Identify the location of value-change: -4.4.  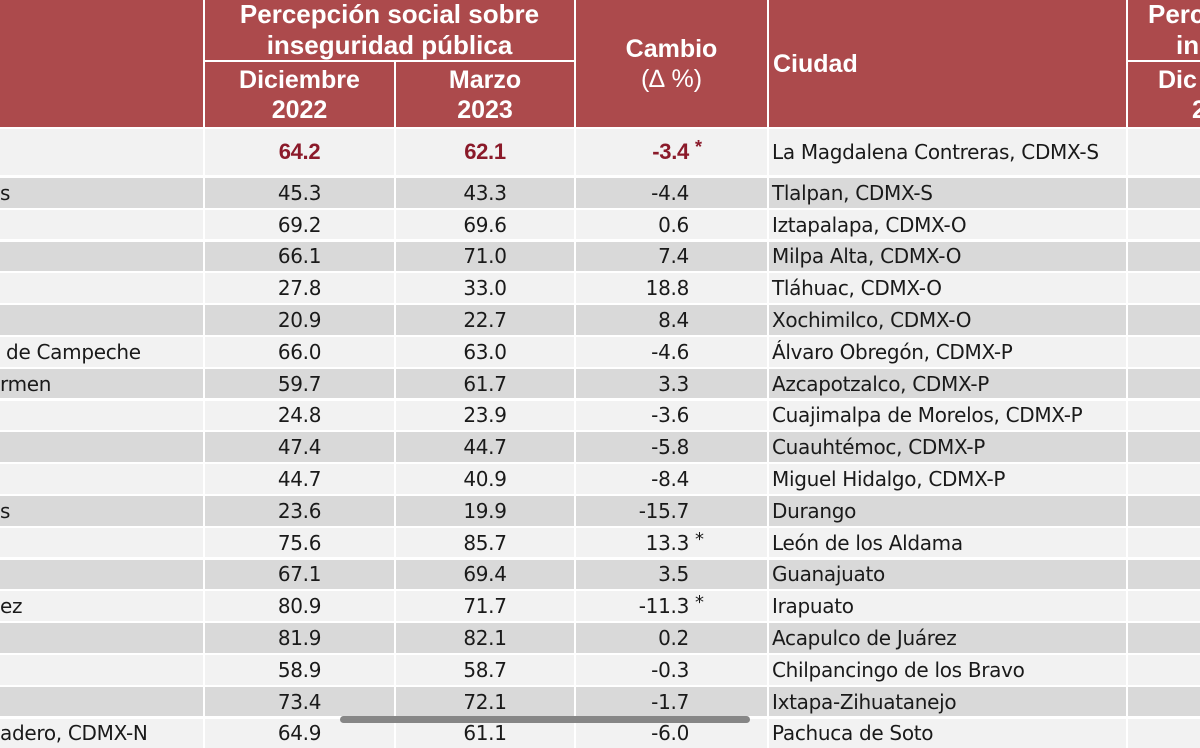
(670, 192).